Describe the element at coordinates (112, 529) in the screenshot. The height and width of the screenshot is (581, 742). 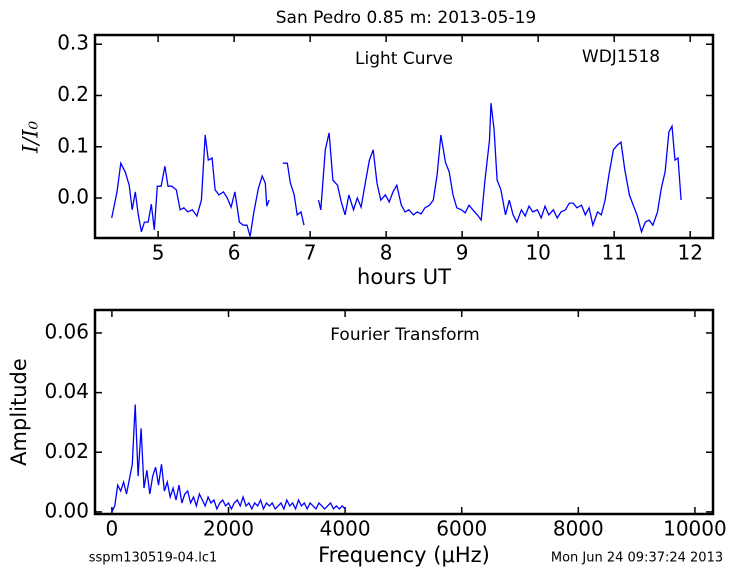
I see `x-tick-label: 0` at that location.